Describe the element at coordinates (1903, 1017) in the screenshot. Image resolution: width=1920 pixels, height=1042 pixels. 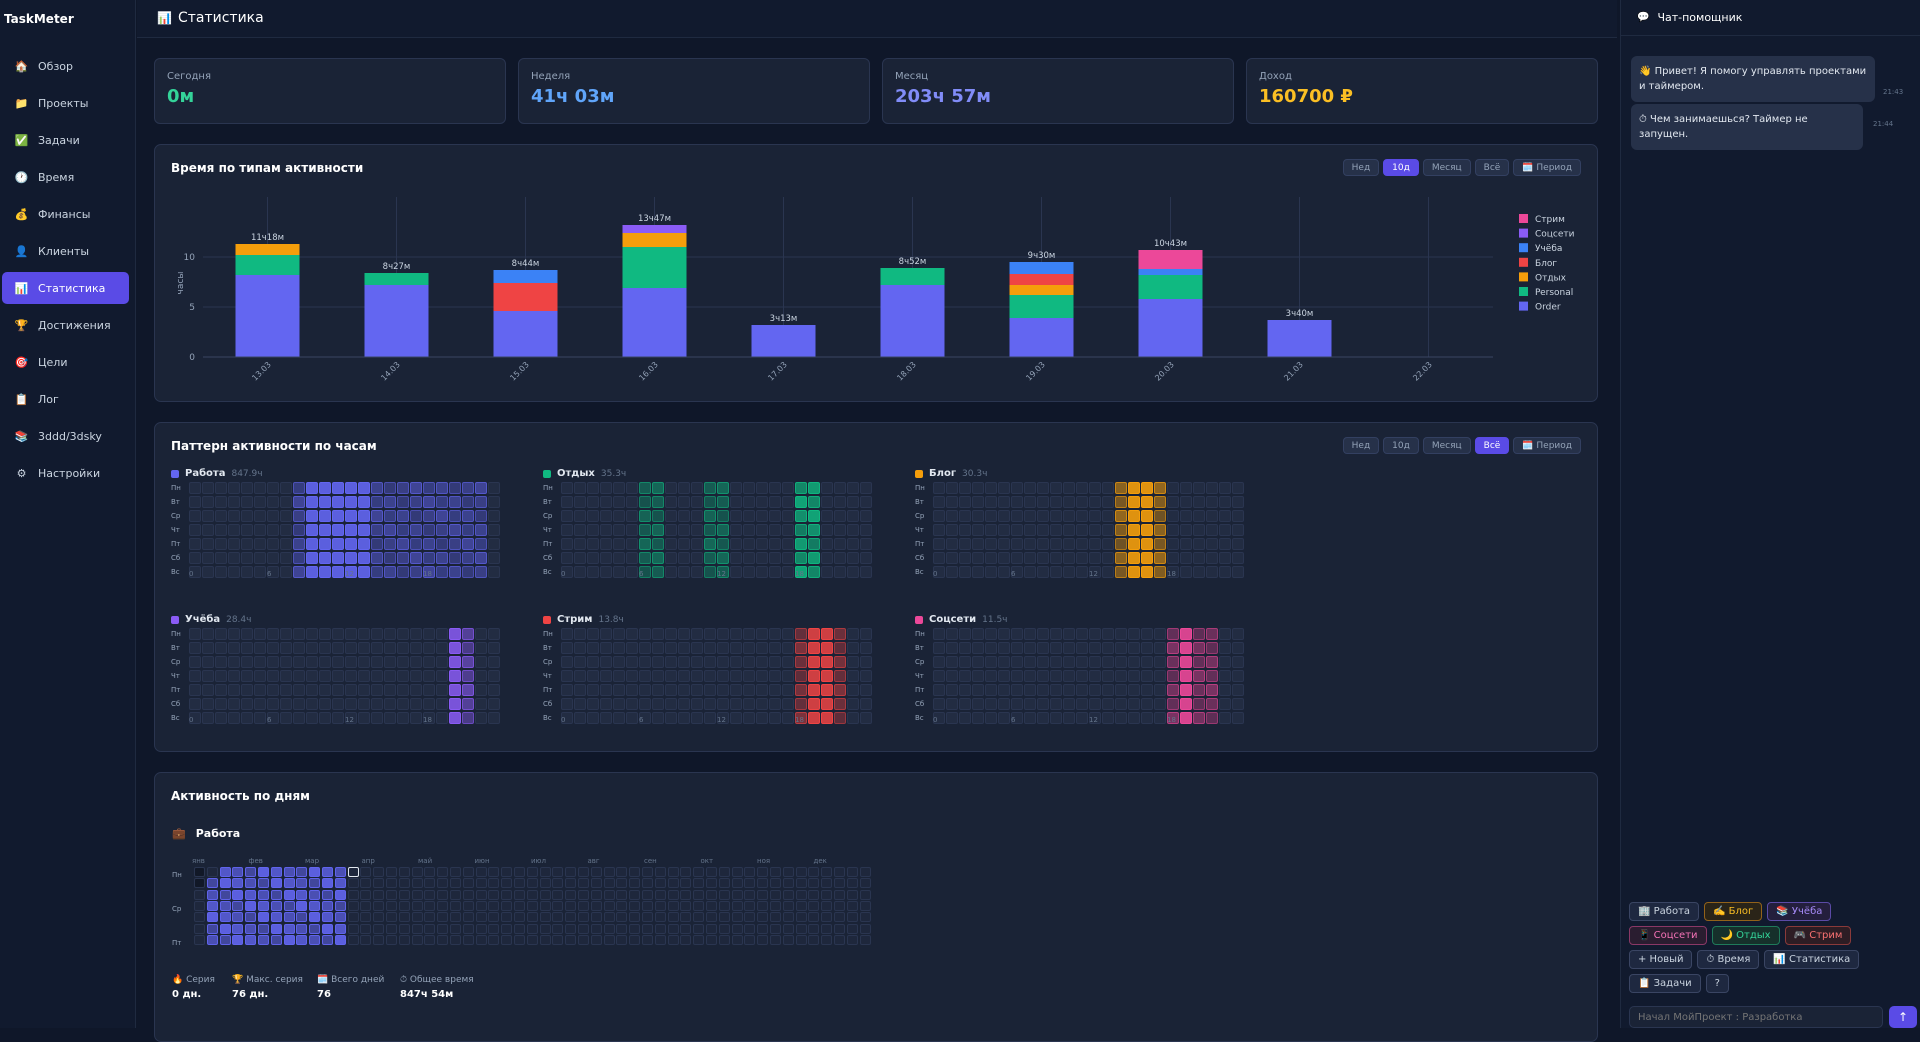
I see `send-button: ↑` at that location.